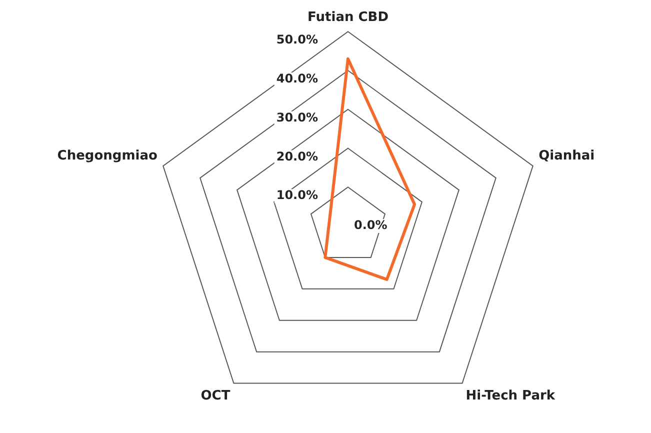 The image size is (651, 433). I want to click on y-tick-label: 40.0%, so click(297, 79).